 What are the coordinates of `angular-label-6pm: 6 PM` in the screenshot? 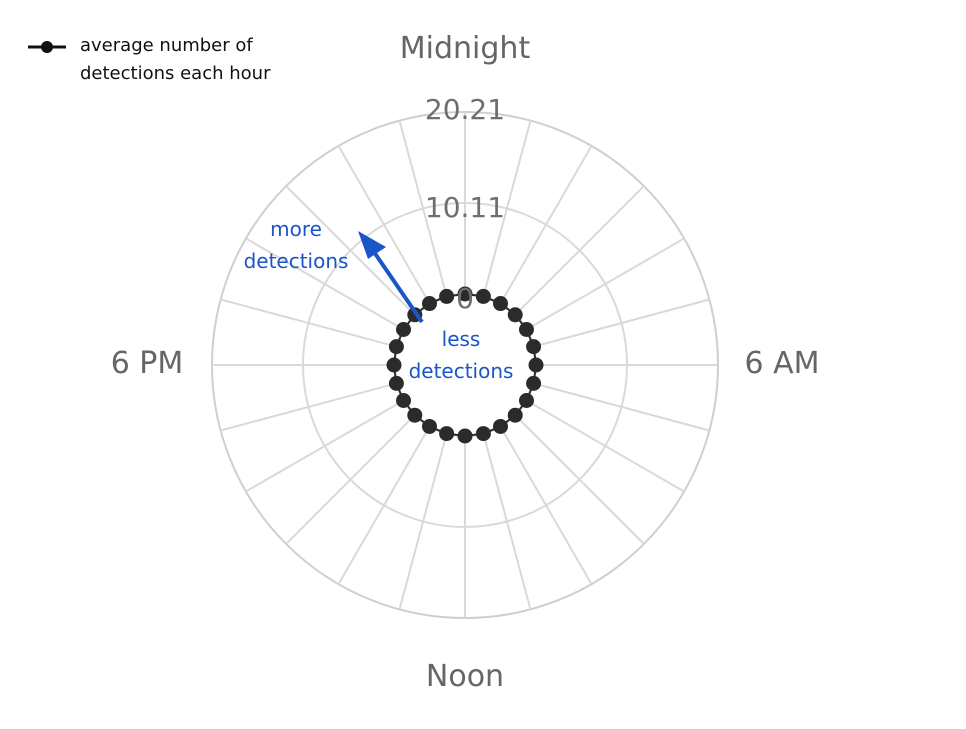 It's located at (147, 363).